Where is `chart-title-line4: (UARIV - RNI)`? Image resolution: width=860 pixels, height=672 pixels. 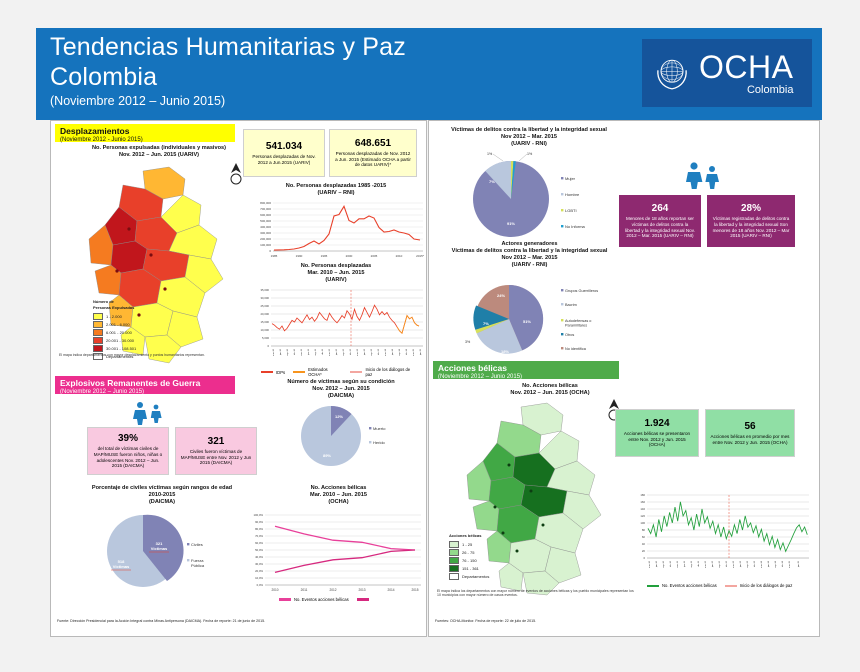
chart-title-line4: (UARIV - RNI) is located at coordinates (529, 265).